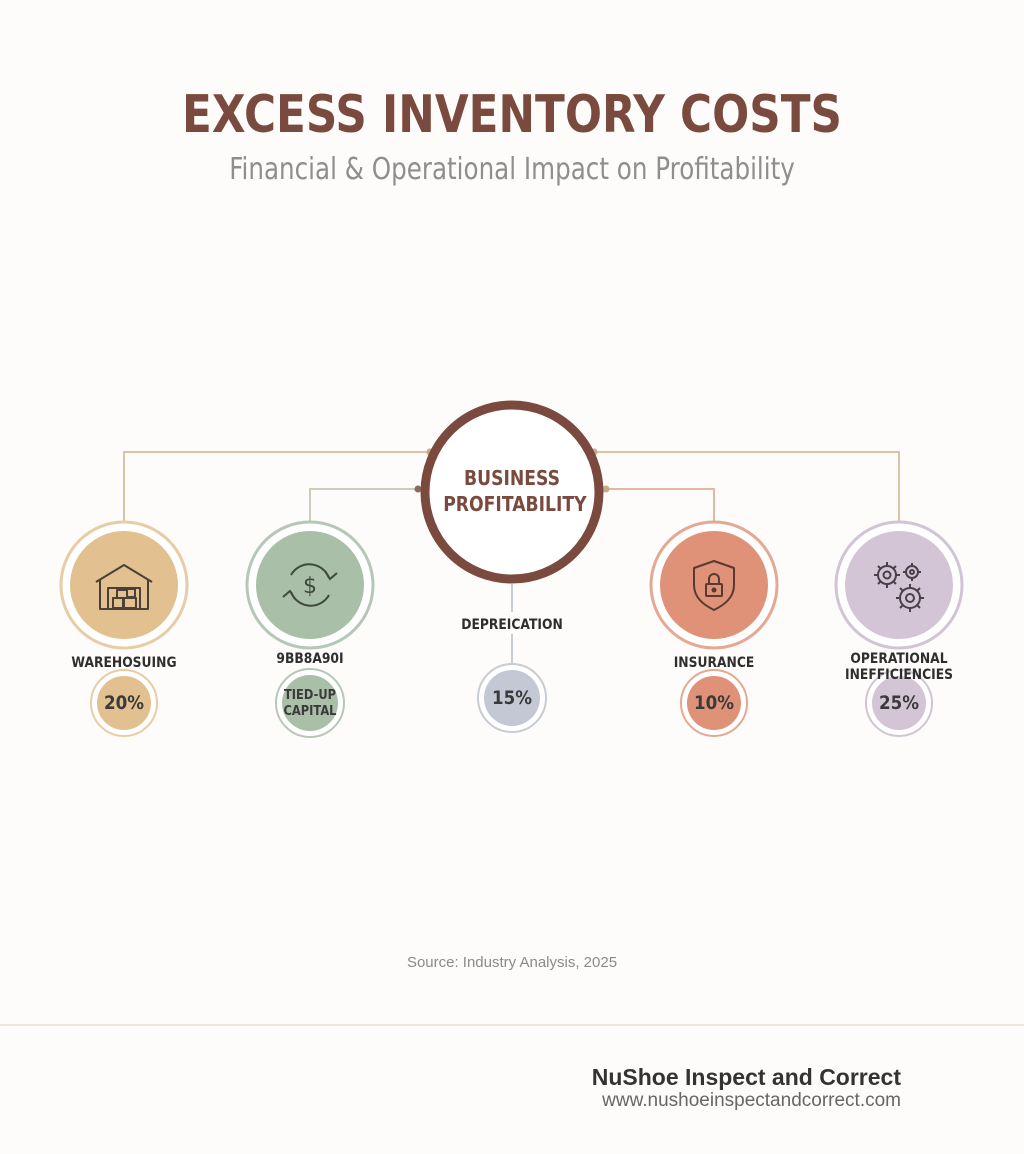 This screenshot has width=1024, height=1154. What do you see at coordinates (714, 663) in the screenshot?
I see `insurance-label: INSURANCE` at bounding box center [714, 663].